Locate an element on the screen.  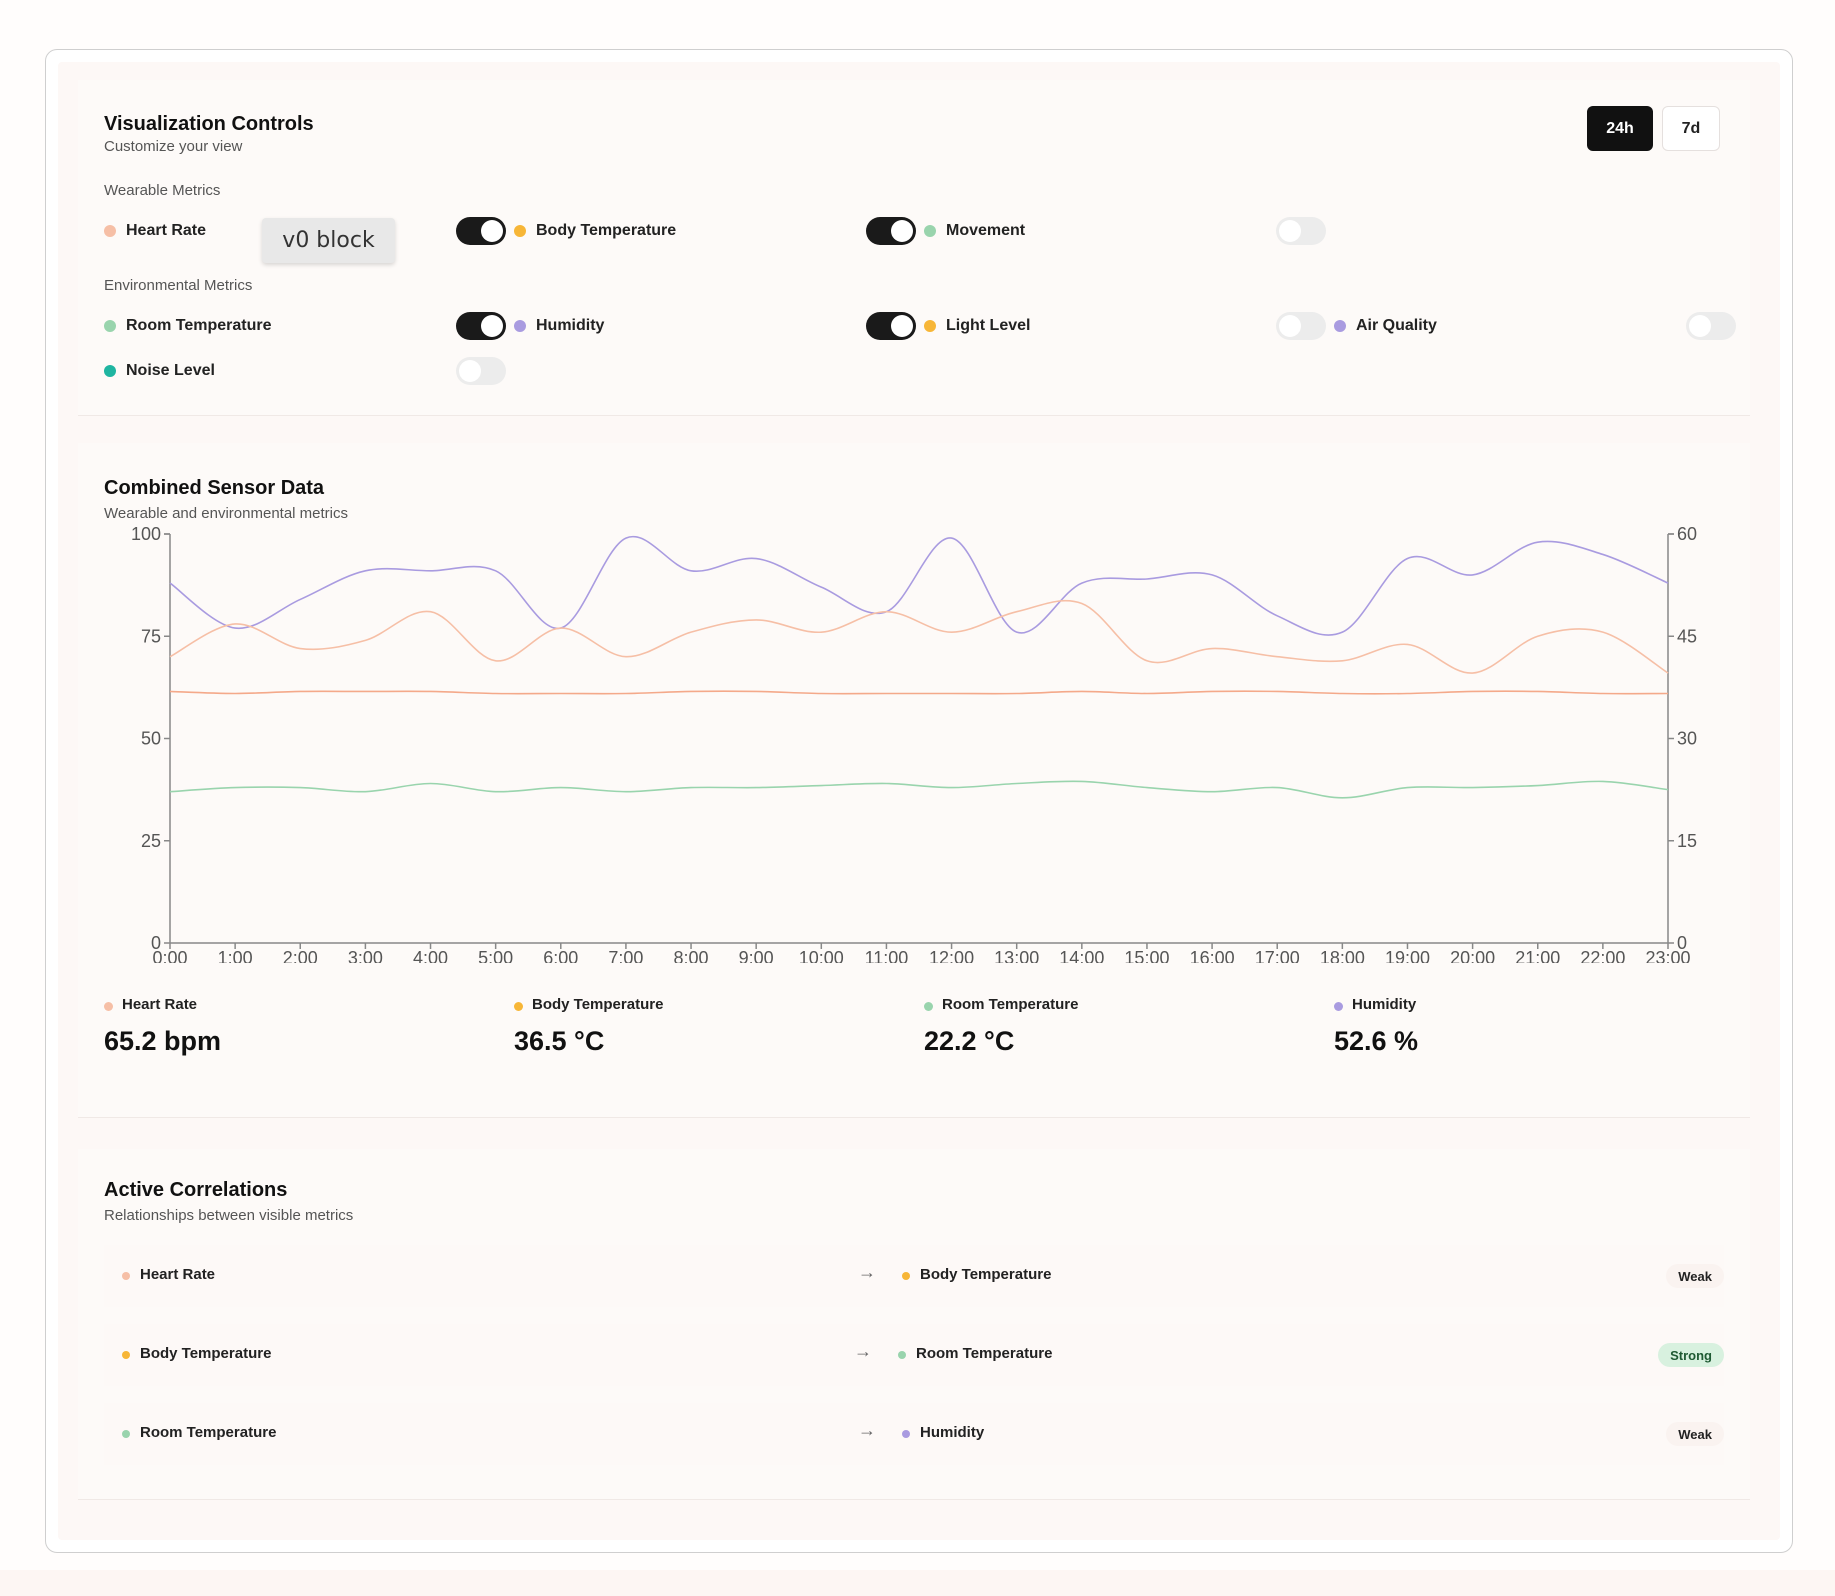
environmental-metrics-label: Environmental Metrics is located at coordinates (178, 285).